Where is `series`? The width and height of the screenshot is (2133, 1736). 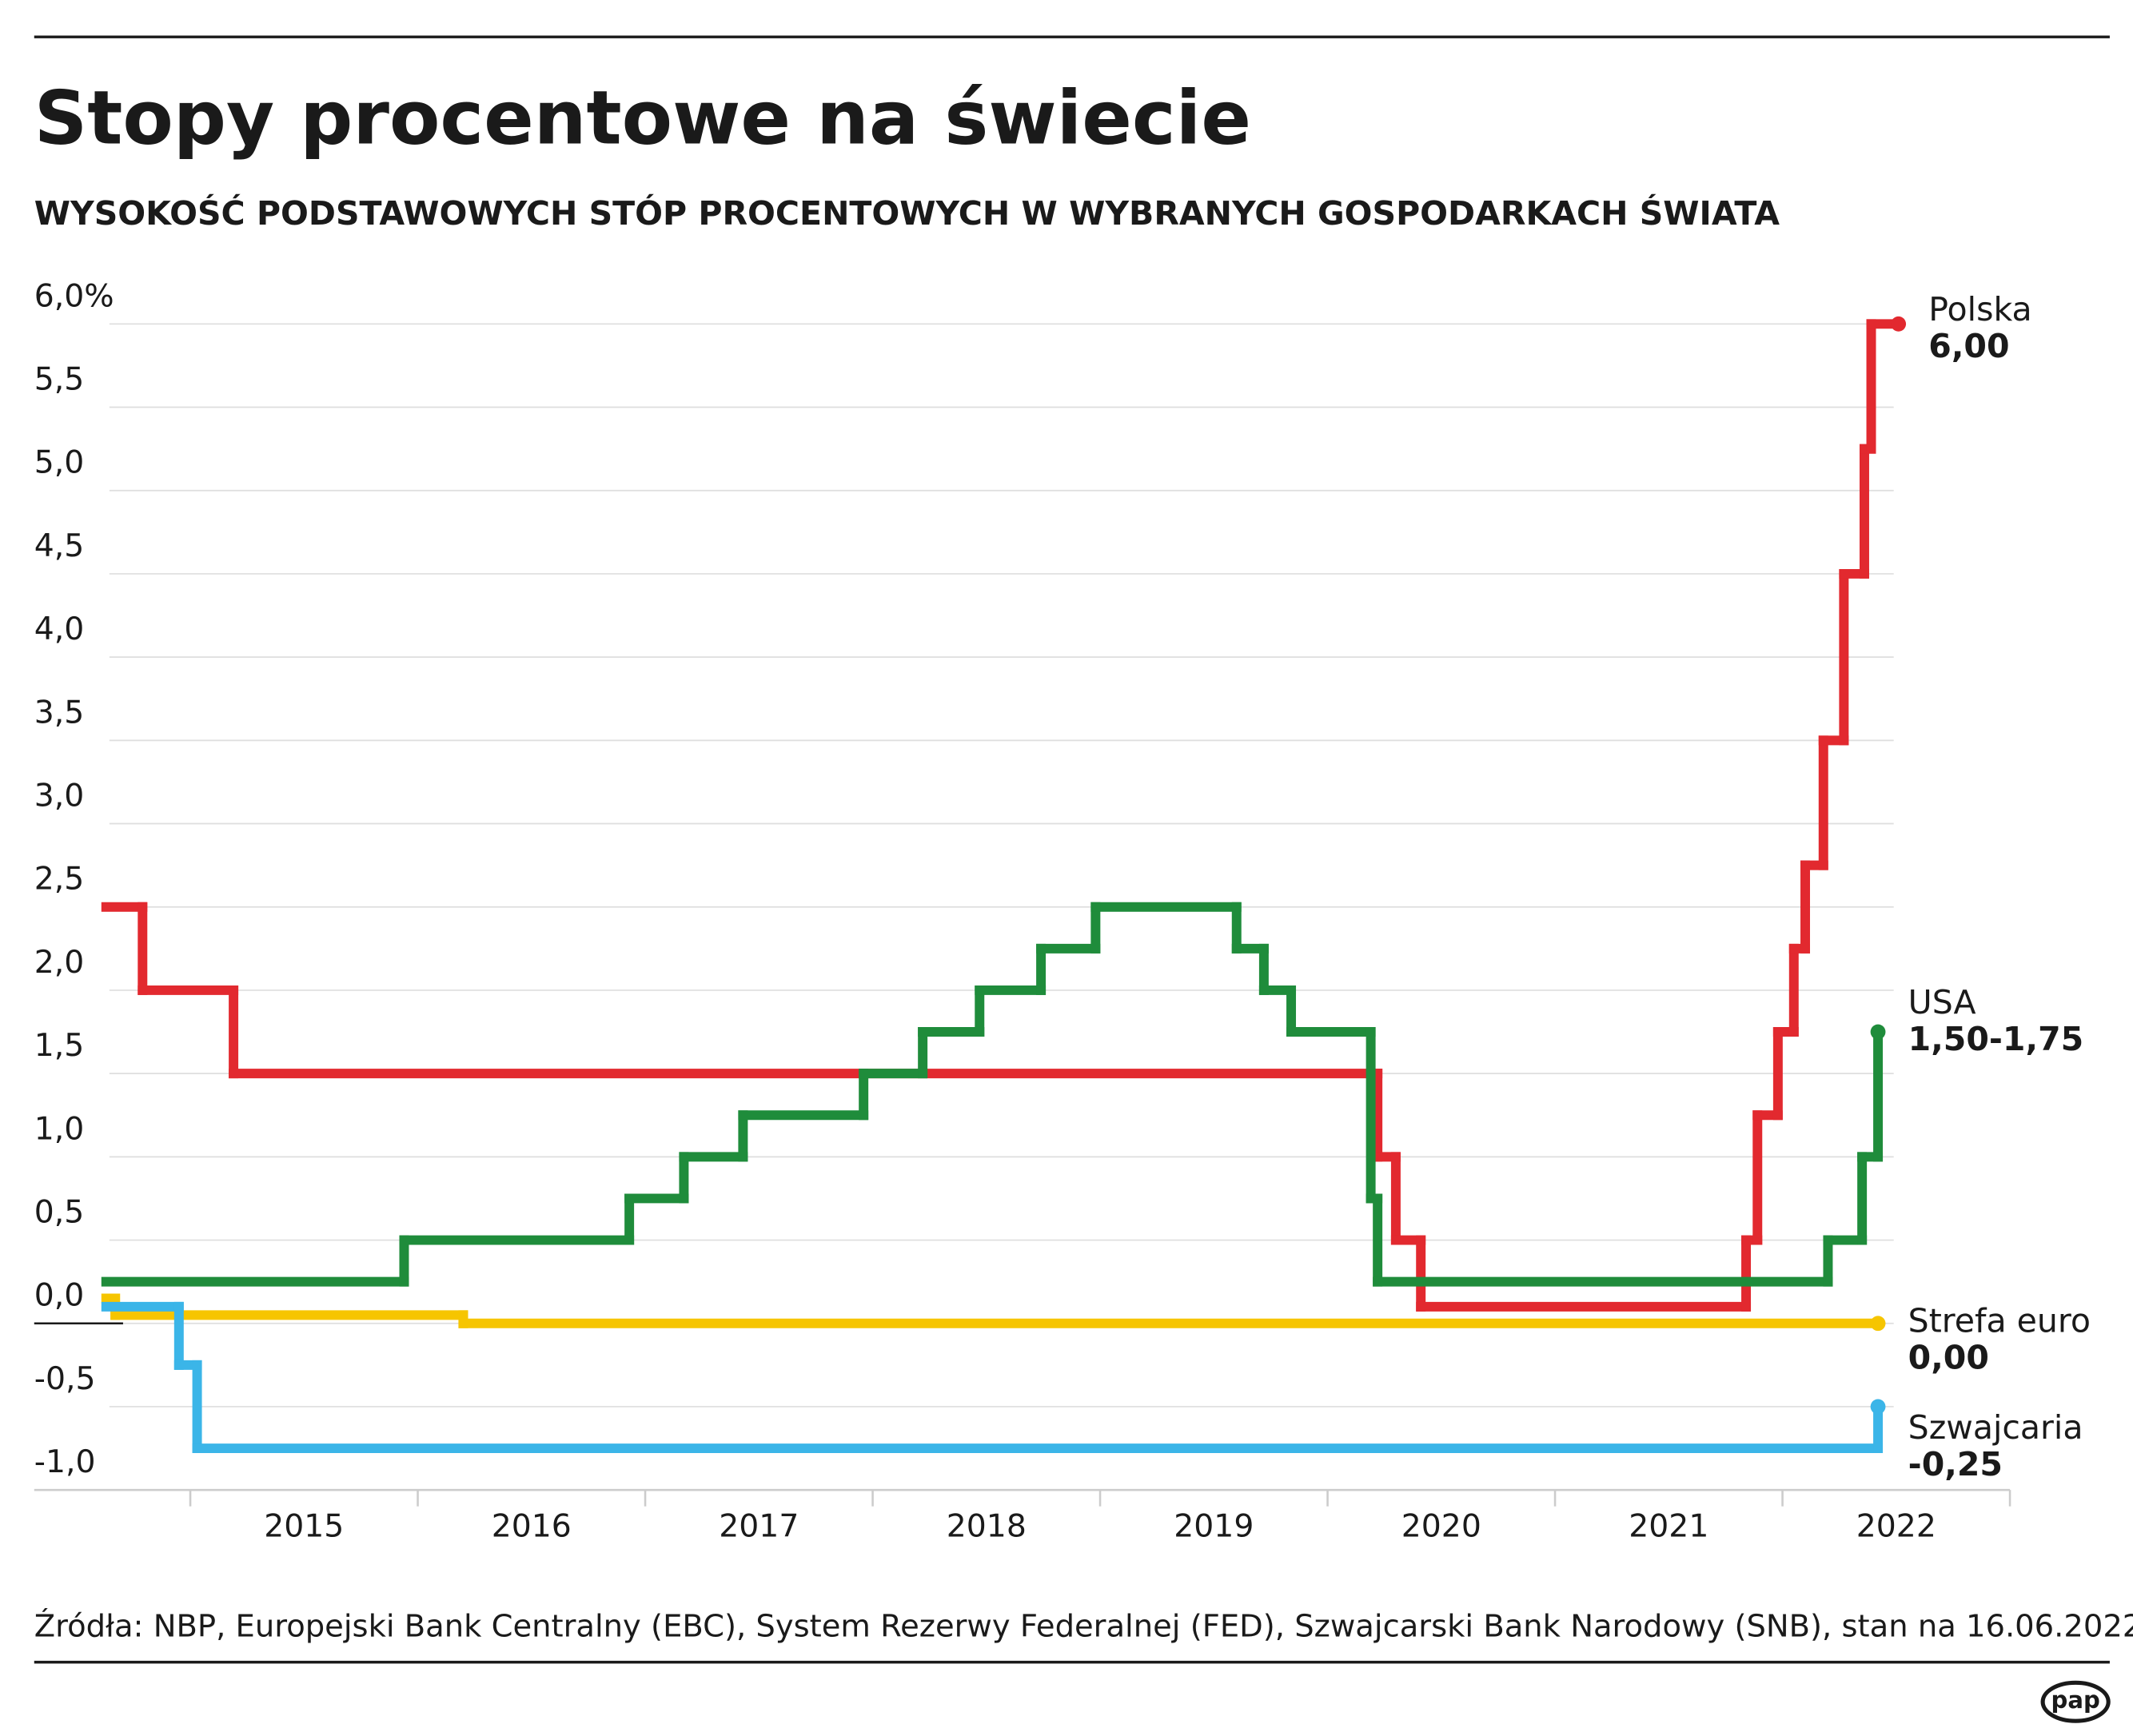 series is located at coordinates (992, 1377).